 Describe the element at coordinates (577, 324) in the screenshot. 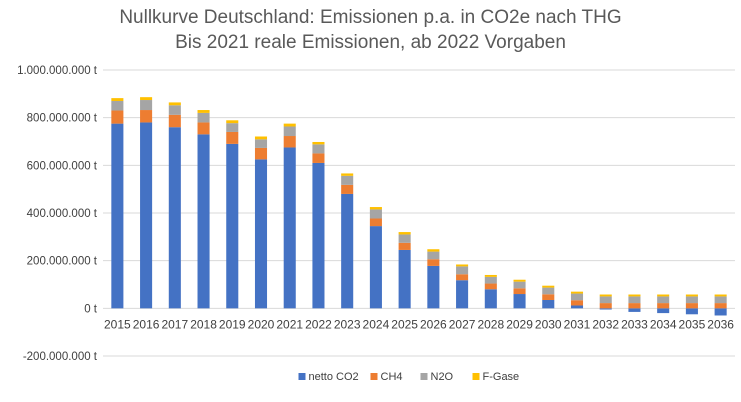

I see `x-tick-label: 2031` at that location.